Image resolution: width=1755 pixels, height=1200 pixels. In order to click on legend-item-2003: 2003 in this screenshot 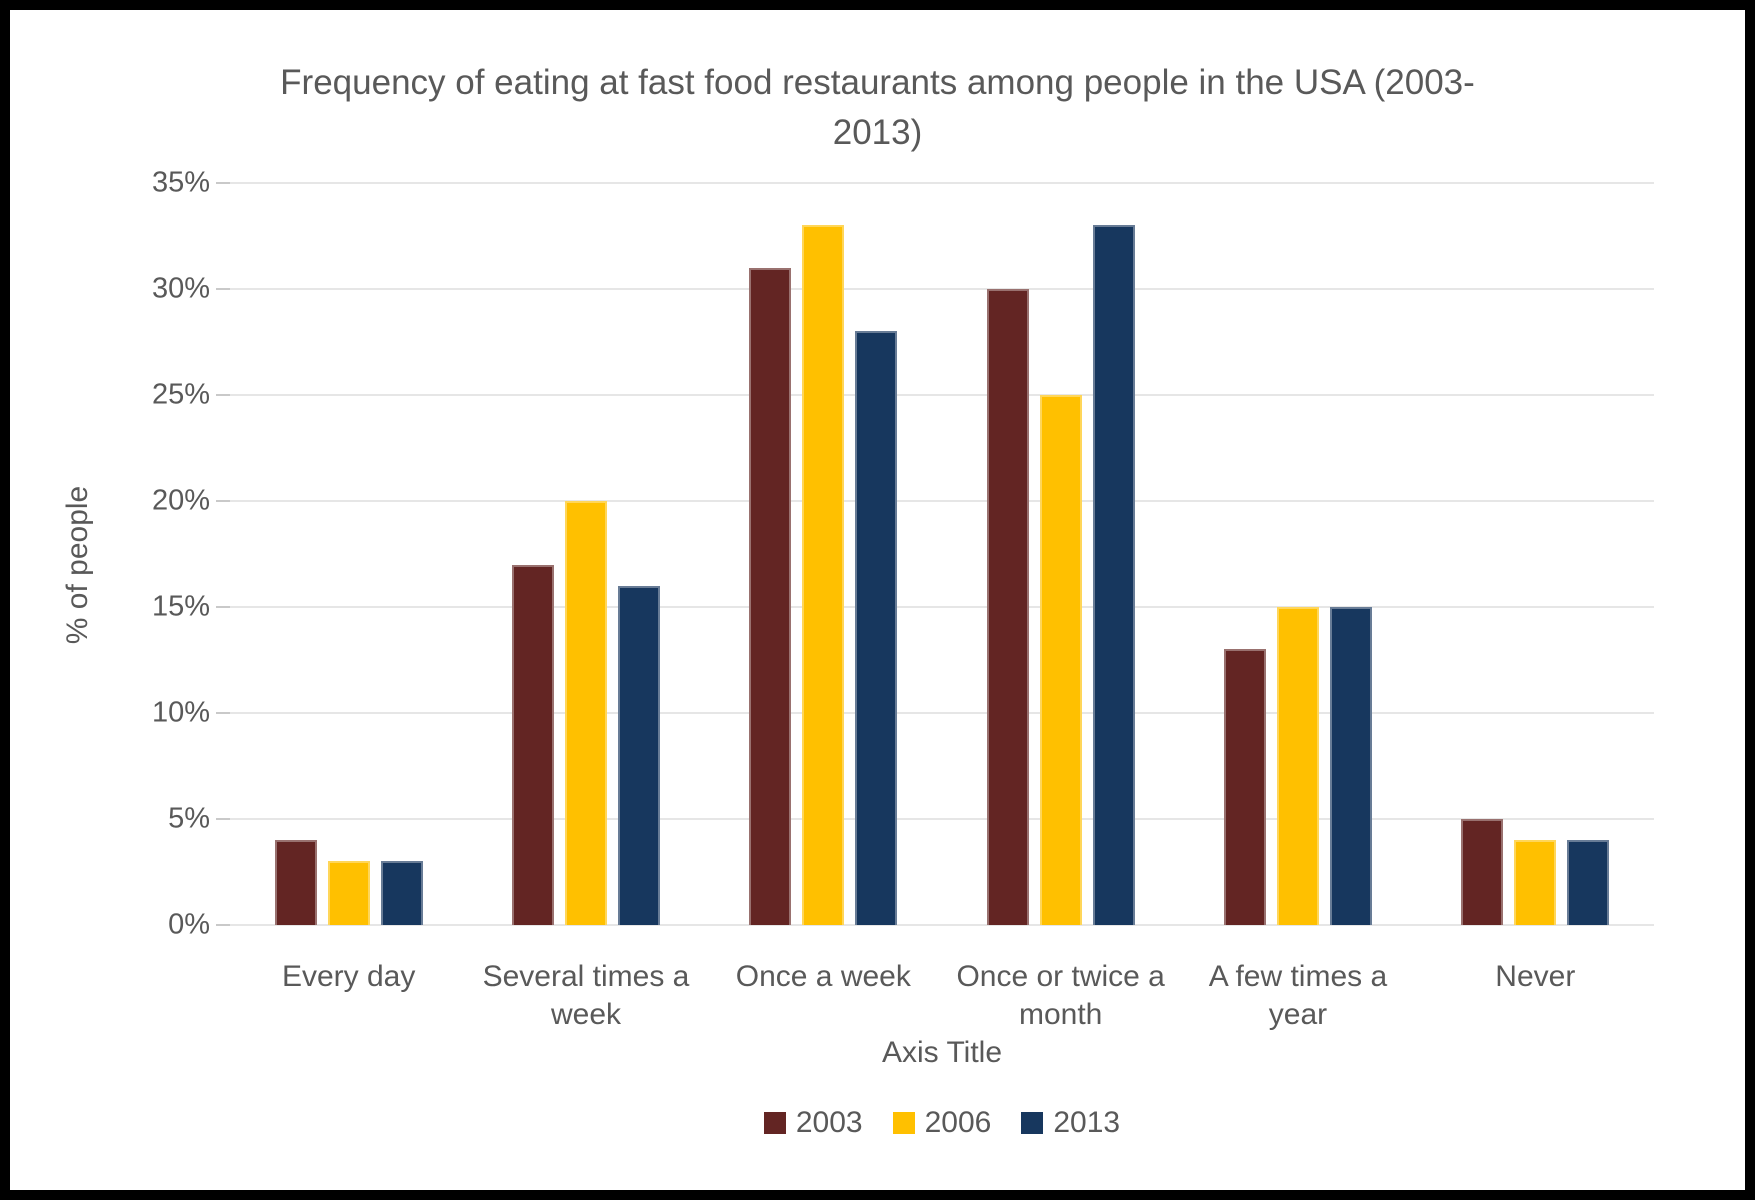, I will do `click(813, 1123)`.